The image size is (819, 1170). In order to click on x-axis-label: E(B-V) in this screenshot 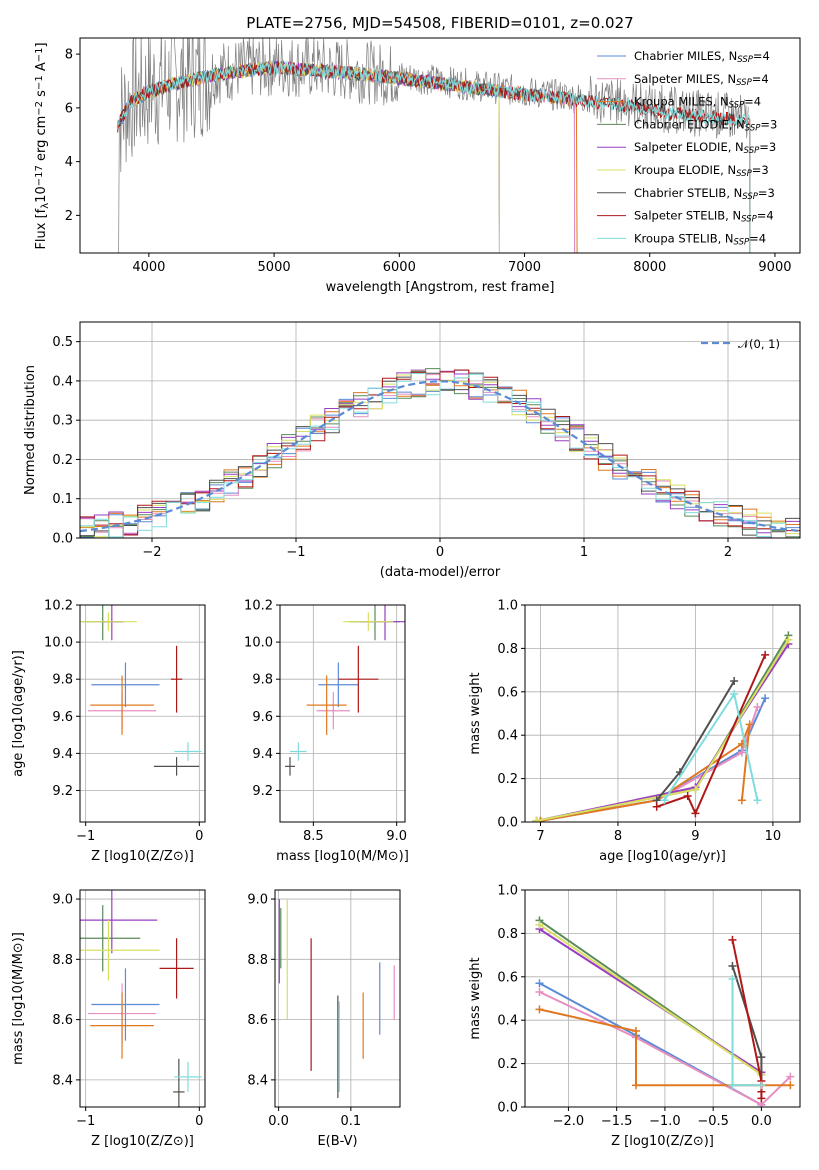, I will do `click(337, 1141)`.